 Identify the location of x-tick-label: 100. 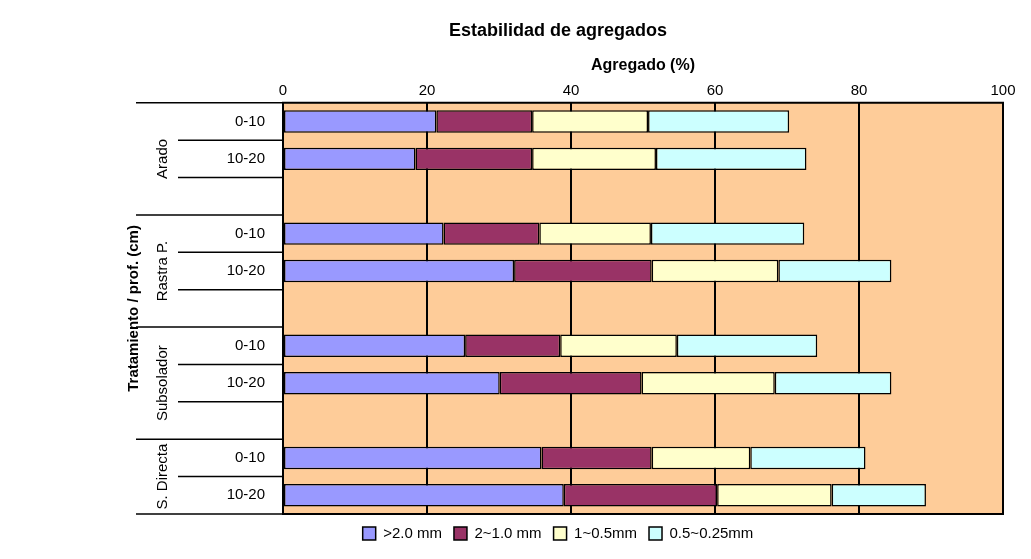
(1003, 89).